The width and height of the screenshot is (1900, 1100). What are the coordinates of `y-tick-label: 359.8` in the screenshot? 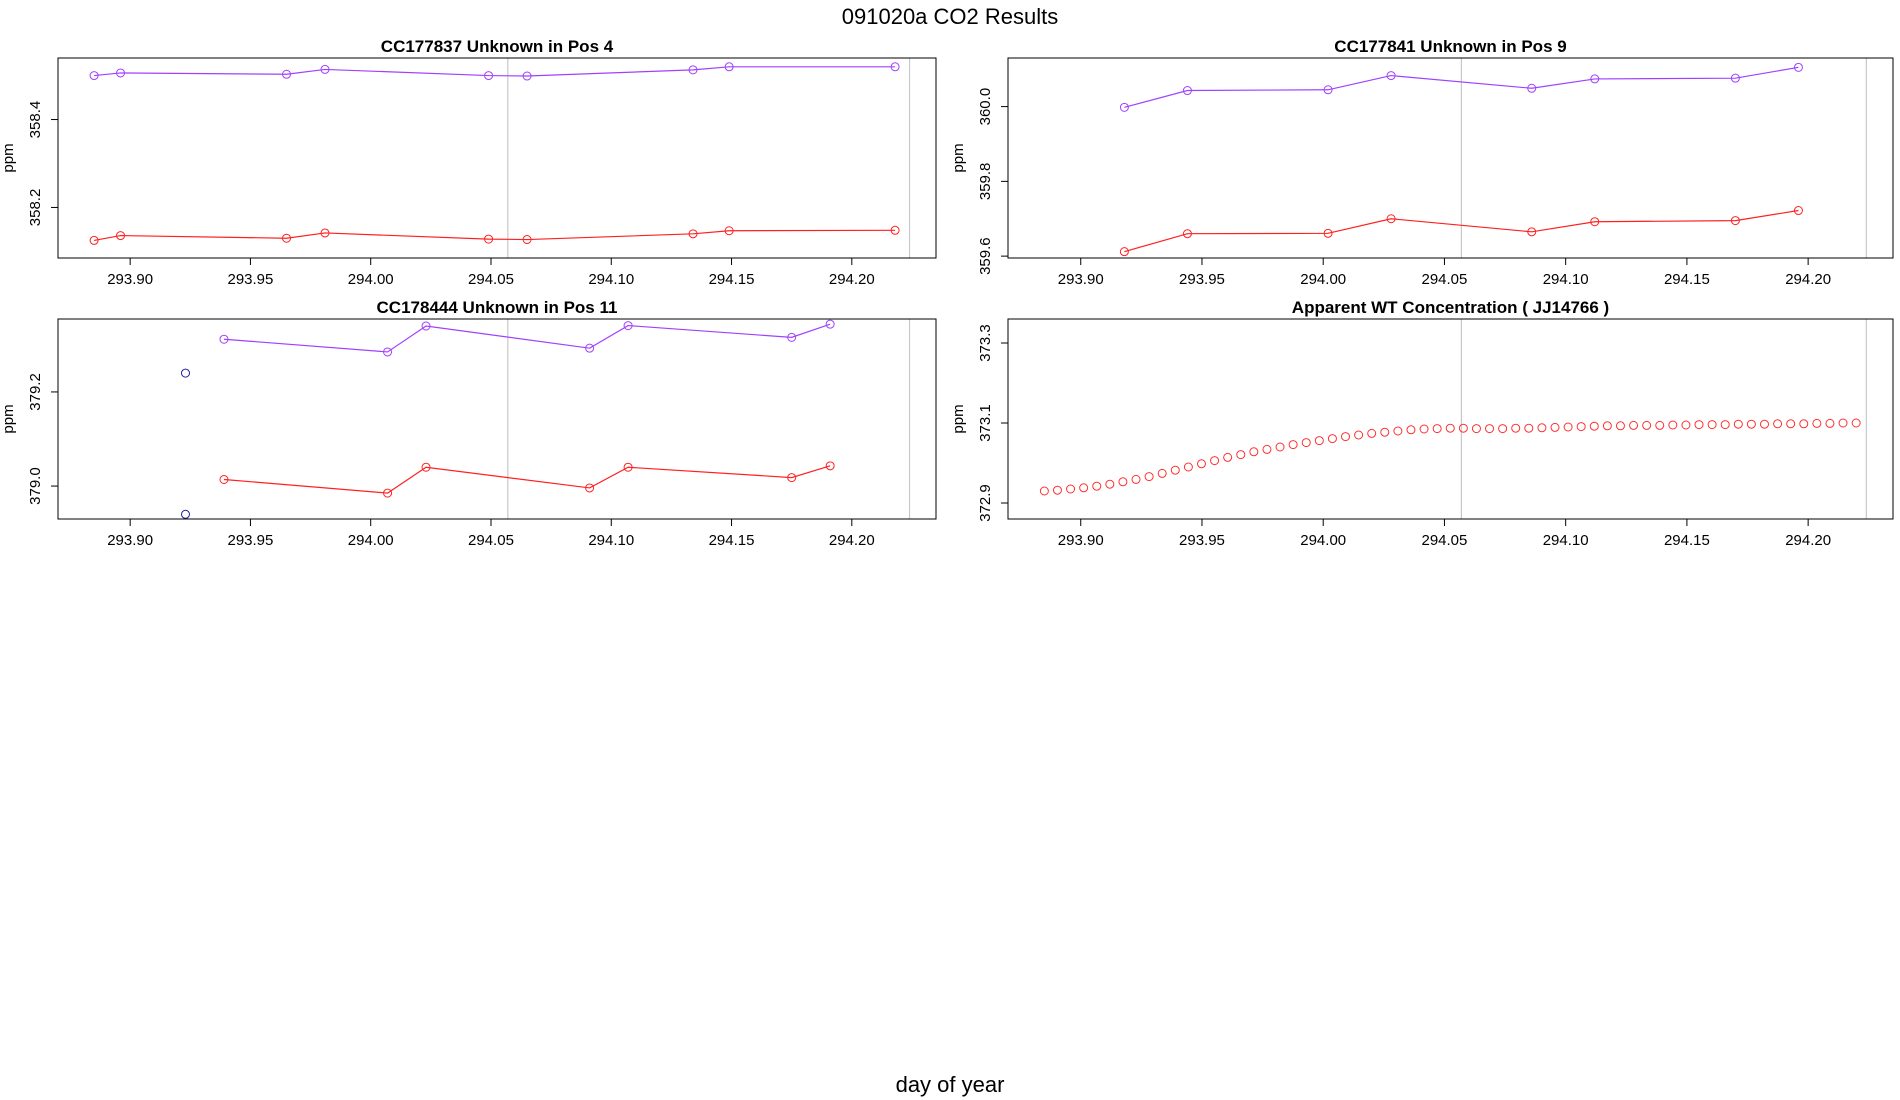 It's located at (985, 182).